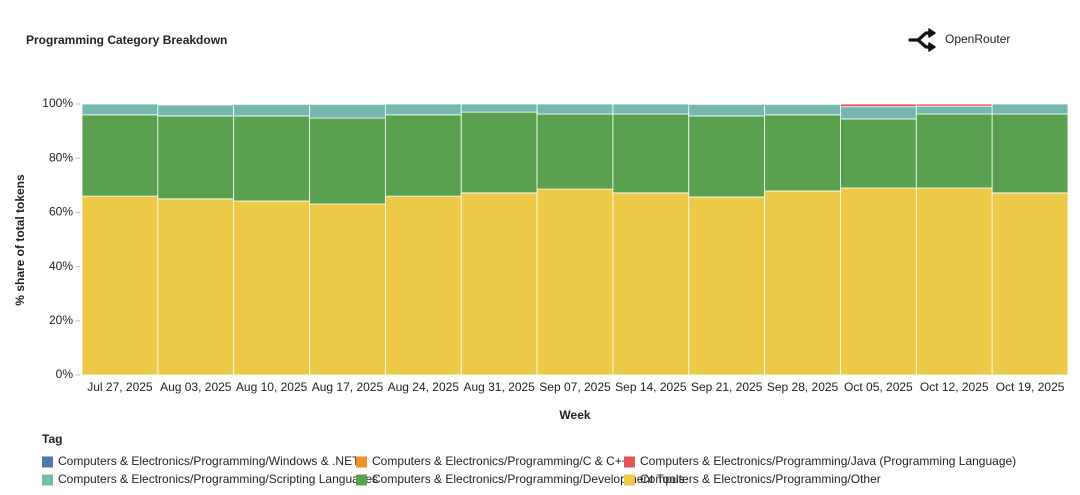 The height and width of the screenshot is (495, 1080). I want to click on y-tick-label: 100%, so click(57, 103).